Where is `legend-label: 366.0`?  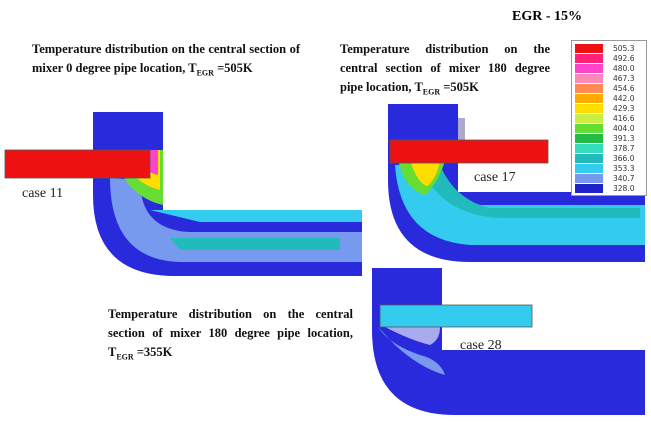 legend-label: 366.0 is located at coordinates (624, 158).